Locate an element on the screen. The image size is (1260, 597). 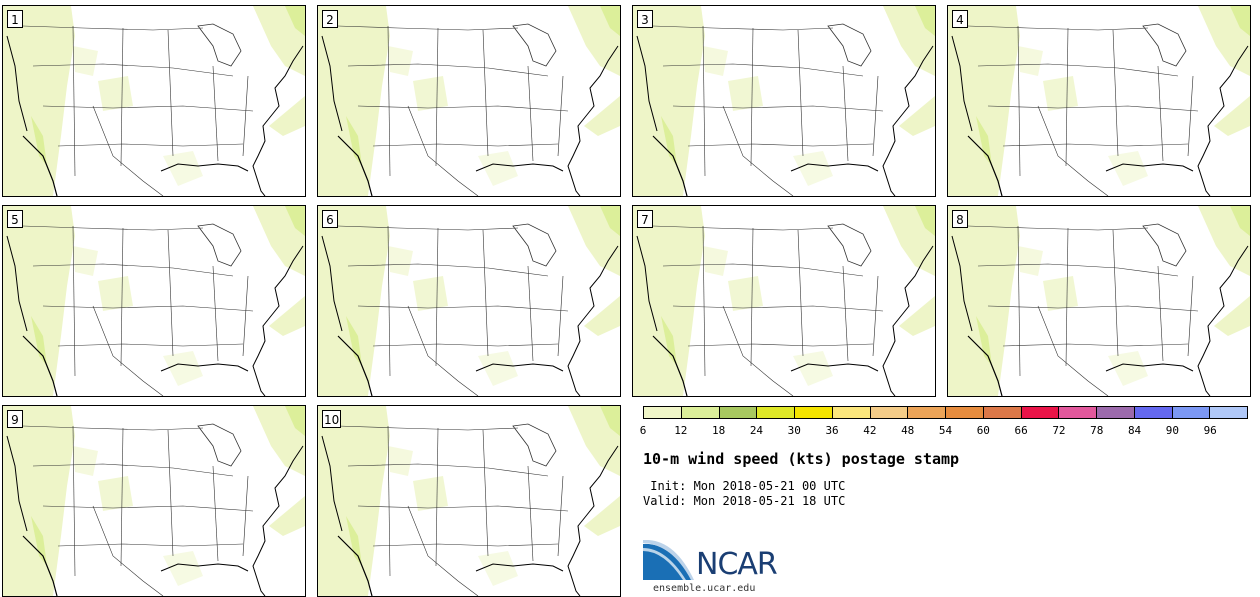
member-map-panel: 2 is located at coordinates (469, 101).